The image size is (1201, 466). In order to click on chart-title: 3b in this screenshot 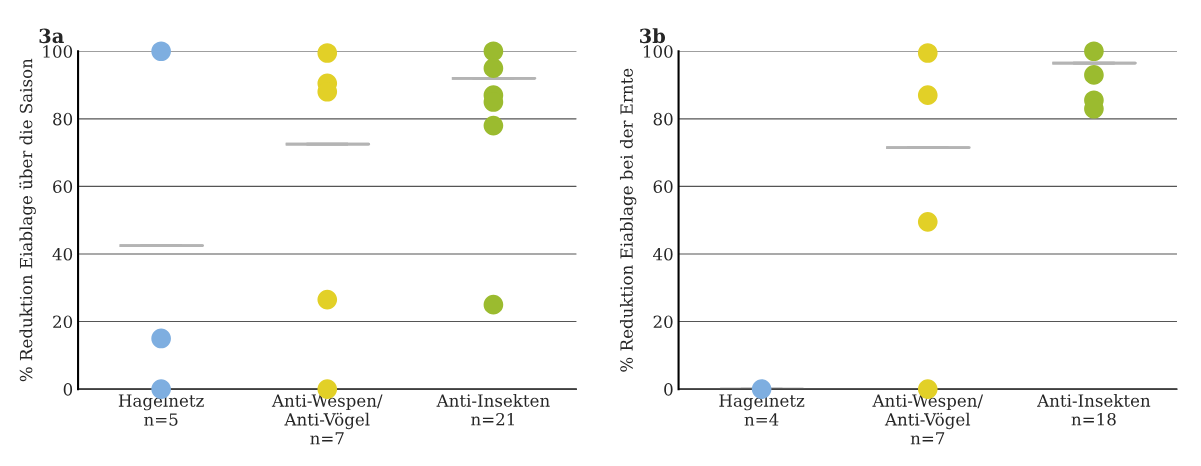, I will do `click(653, 36)`.